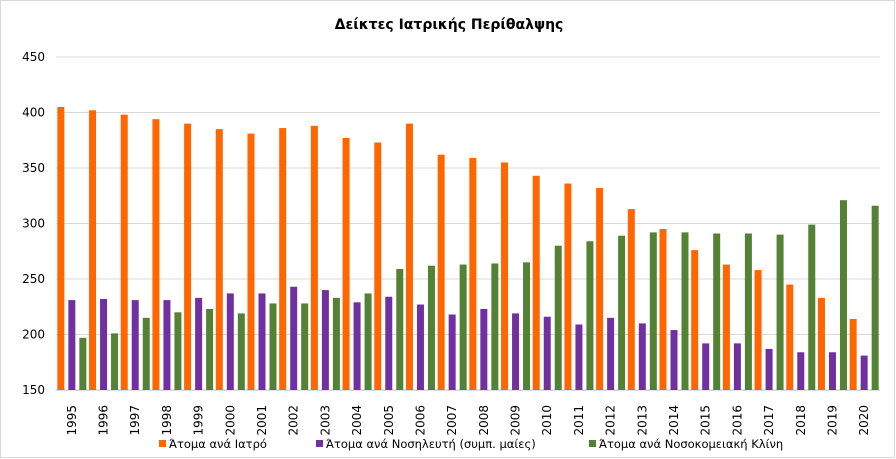 The width and height of the screenshot is (896, 459). Describe the element at coordinates (516, 420) in the screenshot. I see `x-tick-label: 2009` at that location.